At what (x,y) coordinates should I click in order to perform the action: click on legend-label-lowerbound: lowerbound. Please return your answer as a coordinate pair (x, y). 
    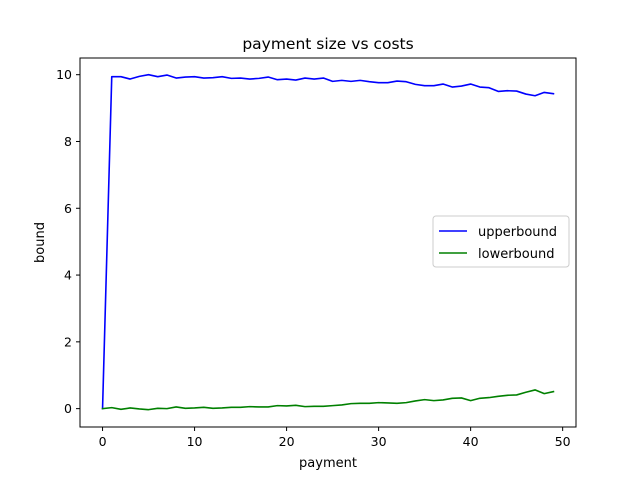
    Looking at the image, I should click on (516, 254).